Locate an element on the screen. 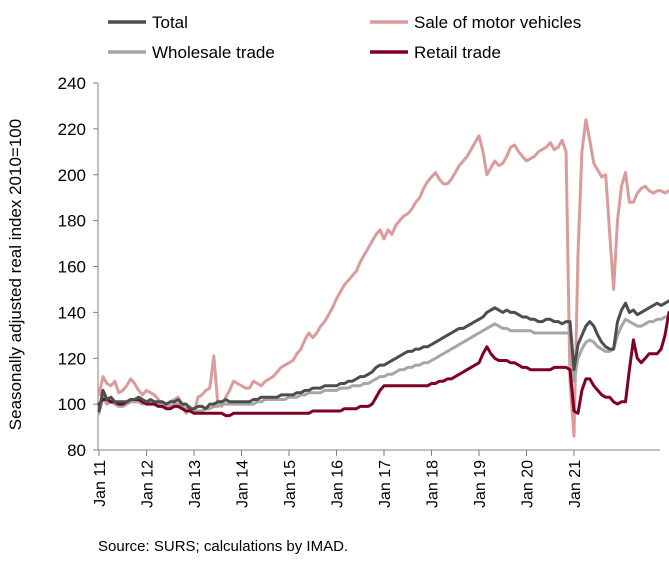 The height and width of the screenshot is (562, 669). legend-label-wholesale-trade: Wholesale trade is located at coordinates (213, 52).